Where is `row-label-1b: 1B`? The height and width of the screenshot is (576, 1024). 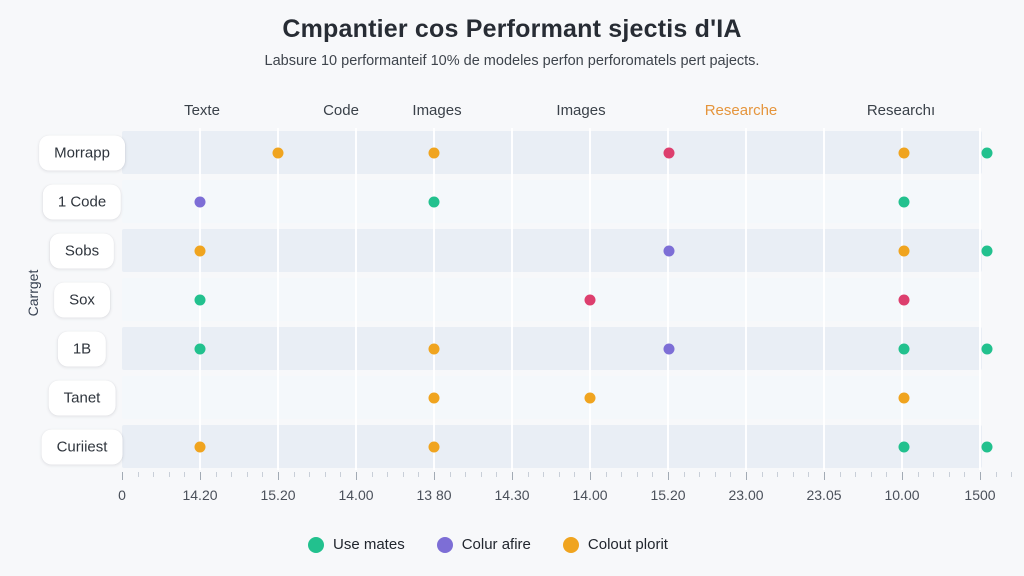 row-label-1b: 1B is located at coordinates (82, 348).